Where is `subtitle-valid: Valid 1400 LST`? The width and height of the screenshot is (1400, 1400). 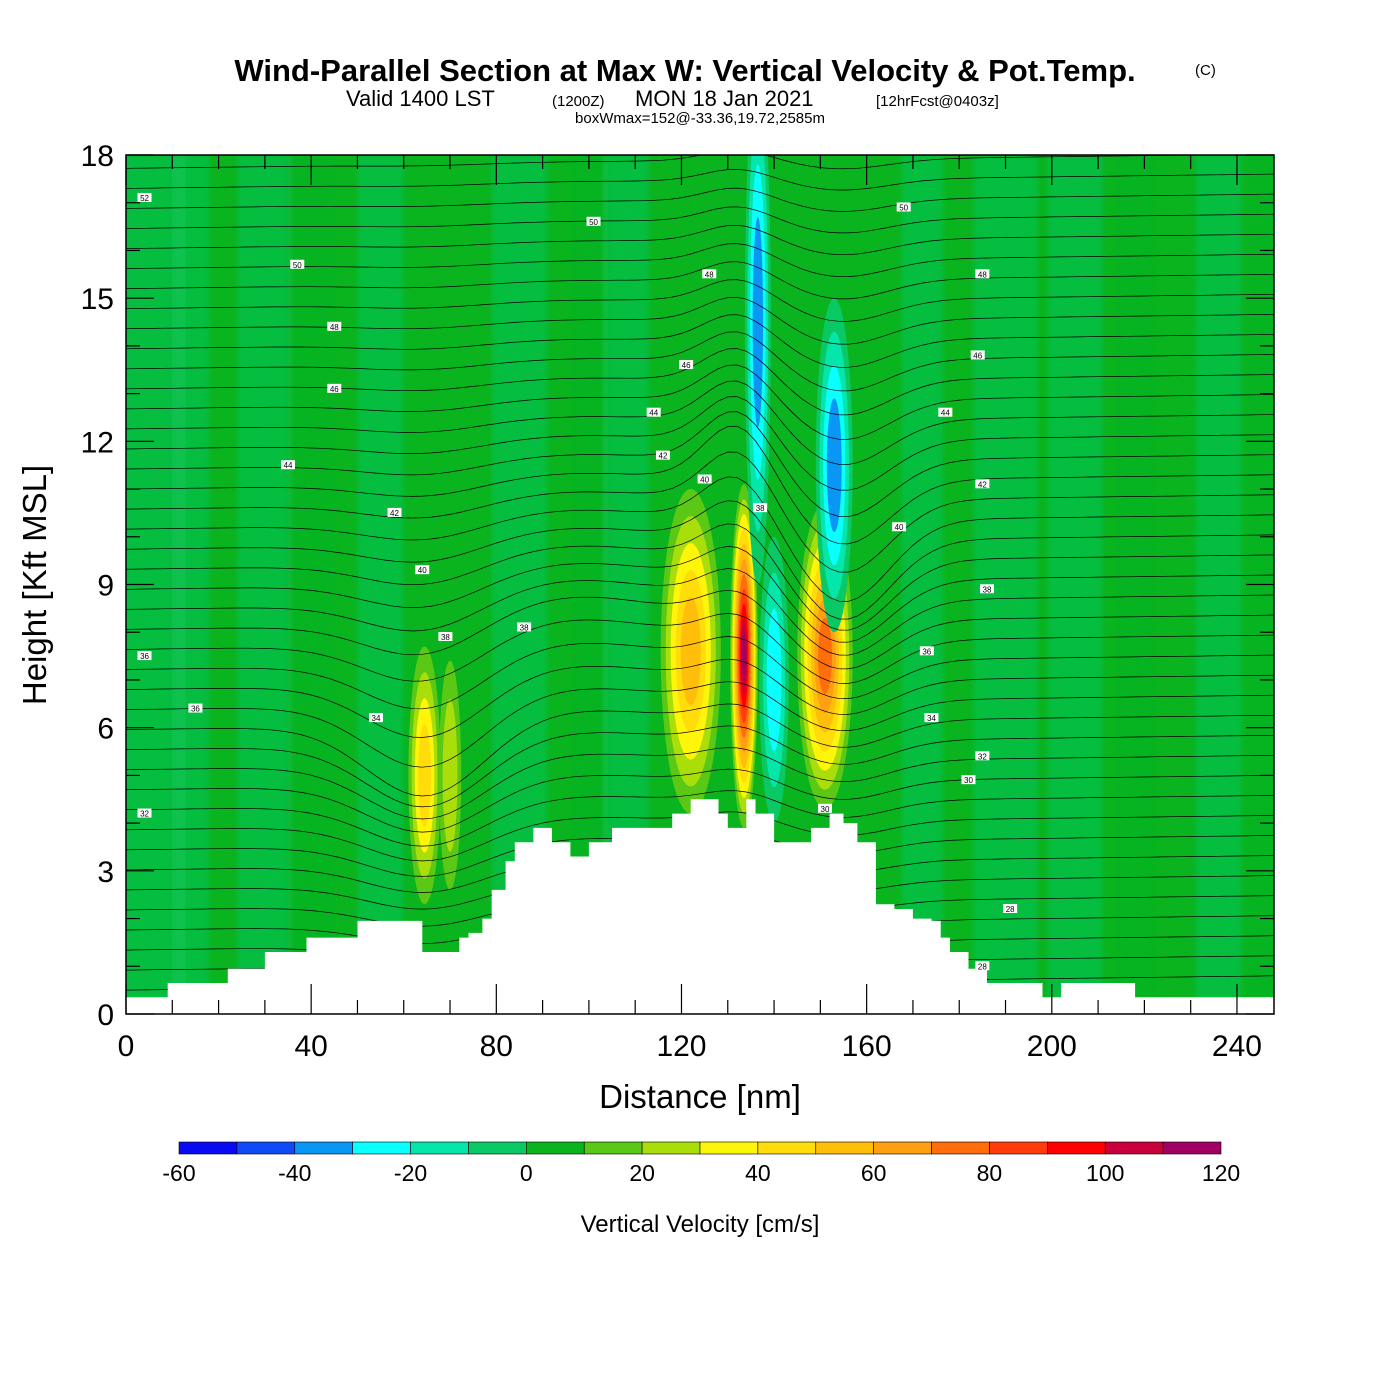
subtitle-valid: Valid 1400 LST is located at coordinates (420, 98).